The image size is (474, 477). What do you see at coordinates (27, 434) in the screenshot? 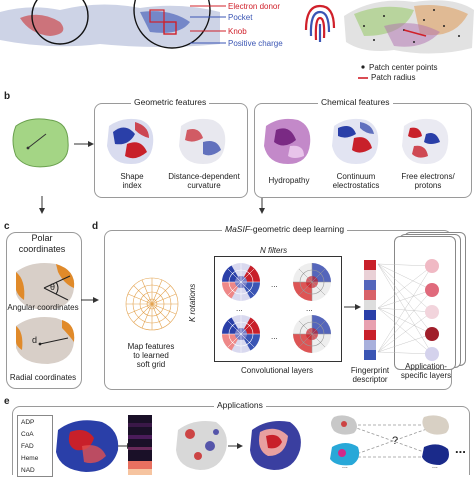
I see `ligand-coa: CoA` at bounding box center [27, 434].